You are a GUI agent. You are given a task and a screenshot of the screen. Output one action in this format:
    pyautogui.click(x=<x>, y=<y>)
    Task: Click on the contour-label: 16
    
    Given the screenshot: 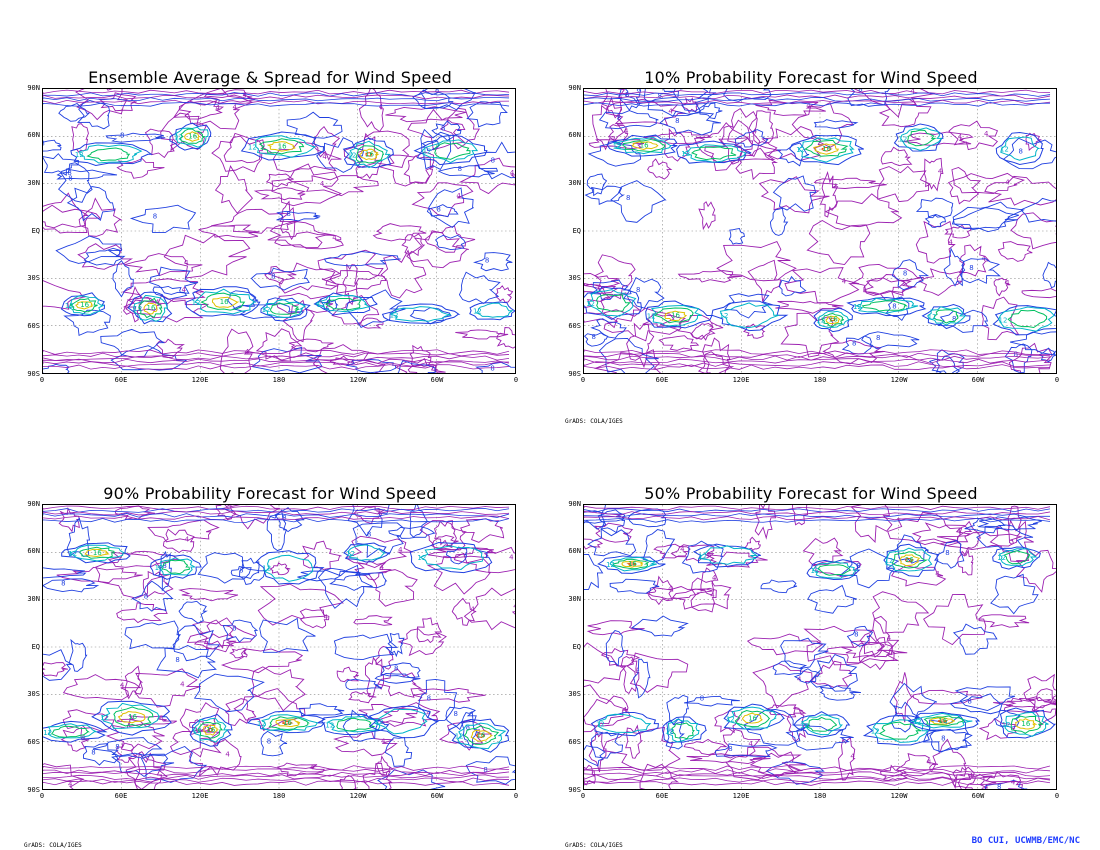 What is the action you would take?
    pyautogui.click(x=644, y=145)
    